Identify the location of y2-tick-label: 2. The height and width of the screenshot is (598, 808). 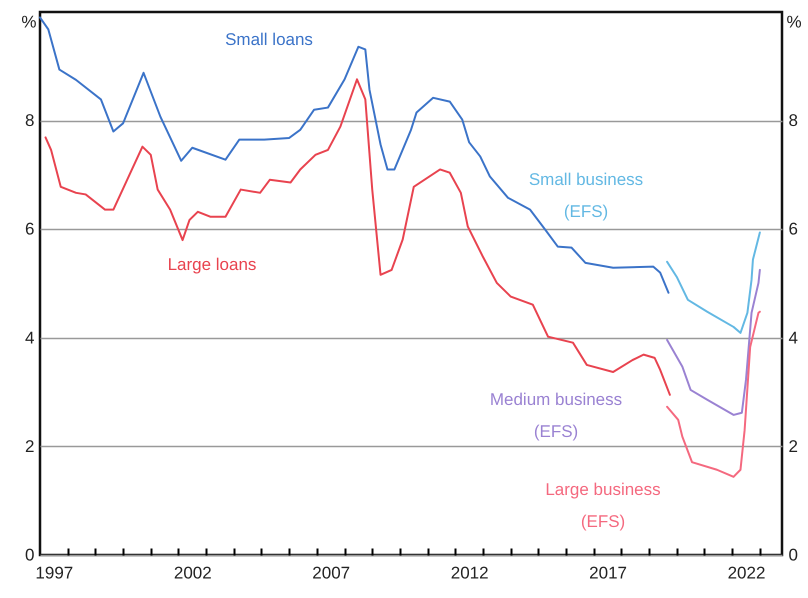
(793, 446).